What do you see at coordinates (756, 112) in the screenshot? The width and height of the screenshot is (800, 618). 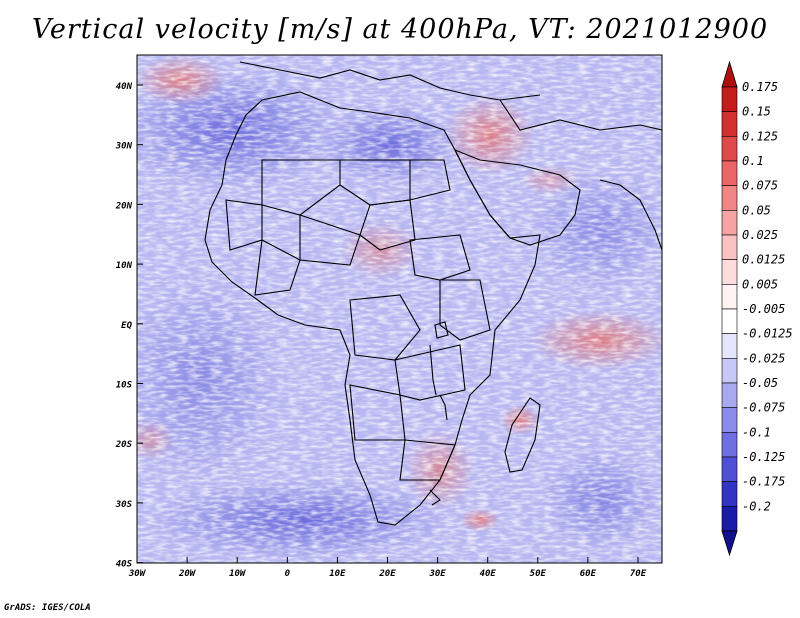 I see `colorbar-label: 0.15` at bounding box center [756, 112].